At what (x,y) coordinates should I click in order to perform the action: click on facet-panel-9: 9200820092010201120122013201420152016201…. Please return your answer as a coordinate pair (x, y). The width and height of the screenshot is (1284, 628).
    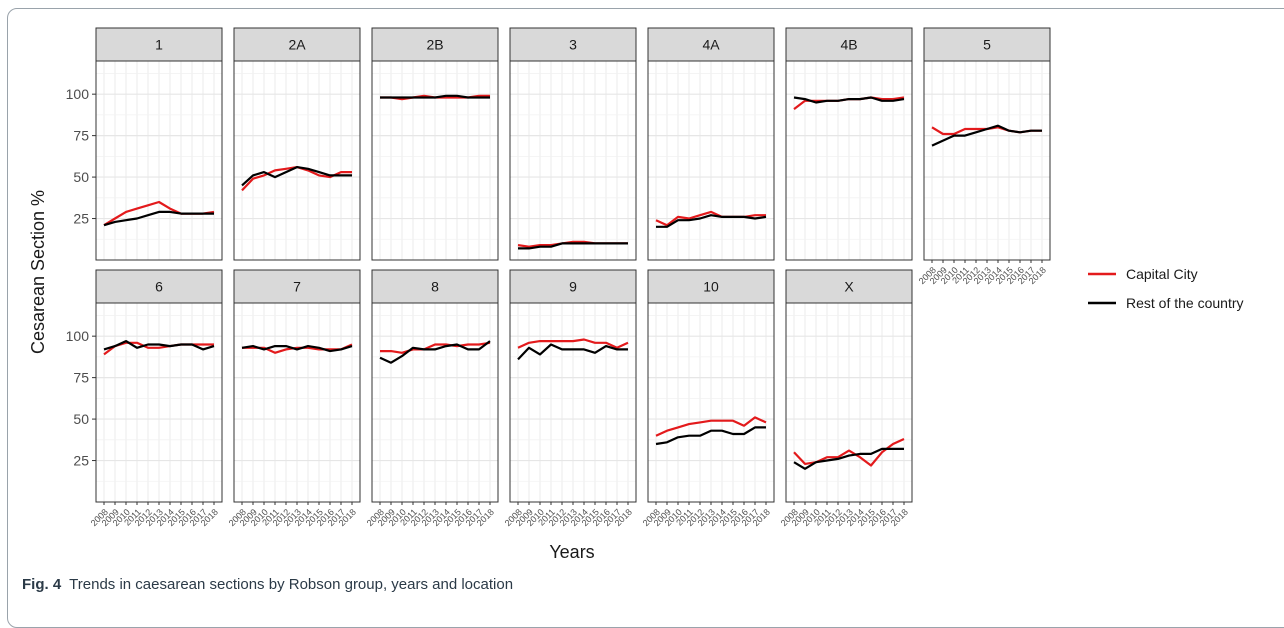
    Looking at the image, I should click on (570, 398).